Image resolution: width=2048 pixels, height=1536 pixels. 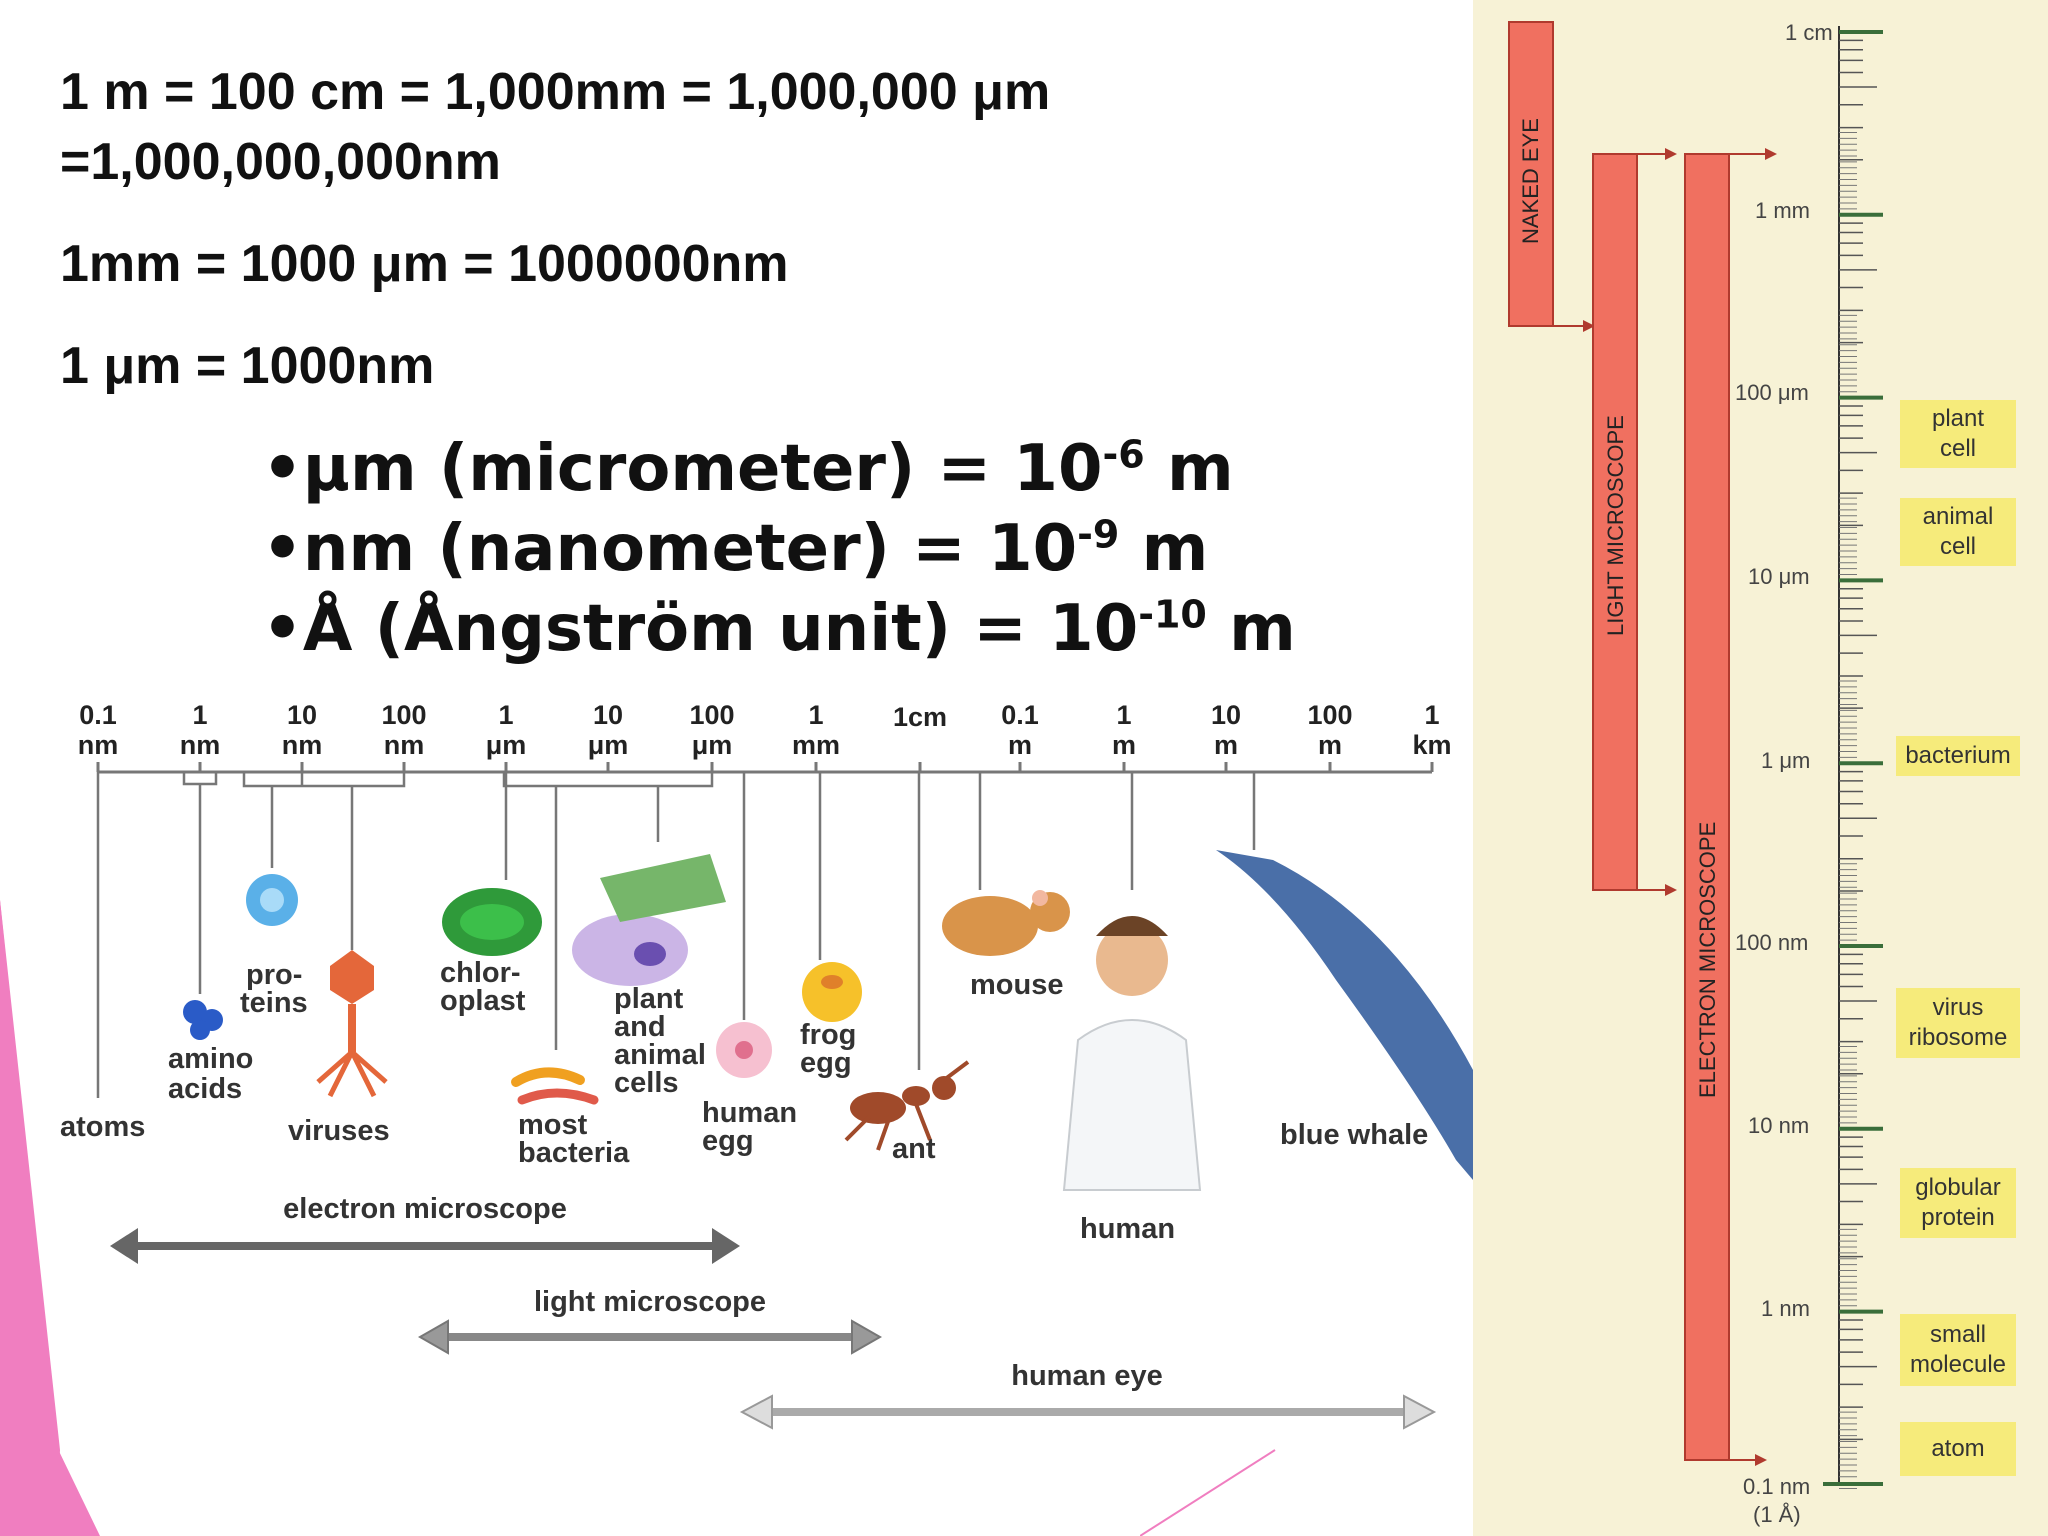 What do you see at coordinates (832, 992) in the screenshot?
I see `frog-egg-icon` at bounding box center [832, 992].